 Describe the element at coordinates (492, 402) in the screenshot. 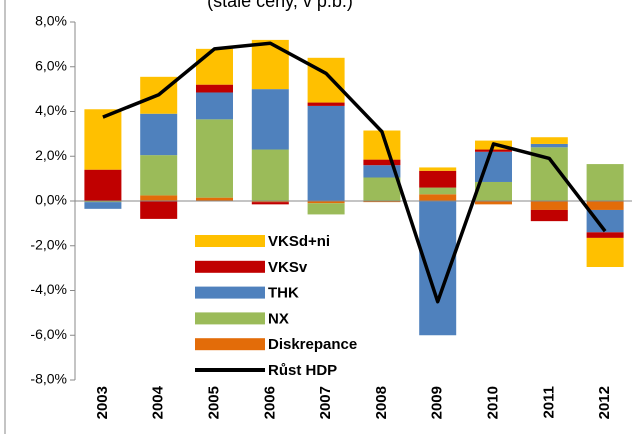

I see `x-tick-label: 2010` at that location.